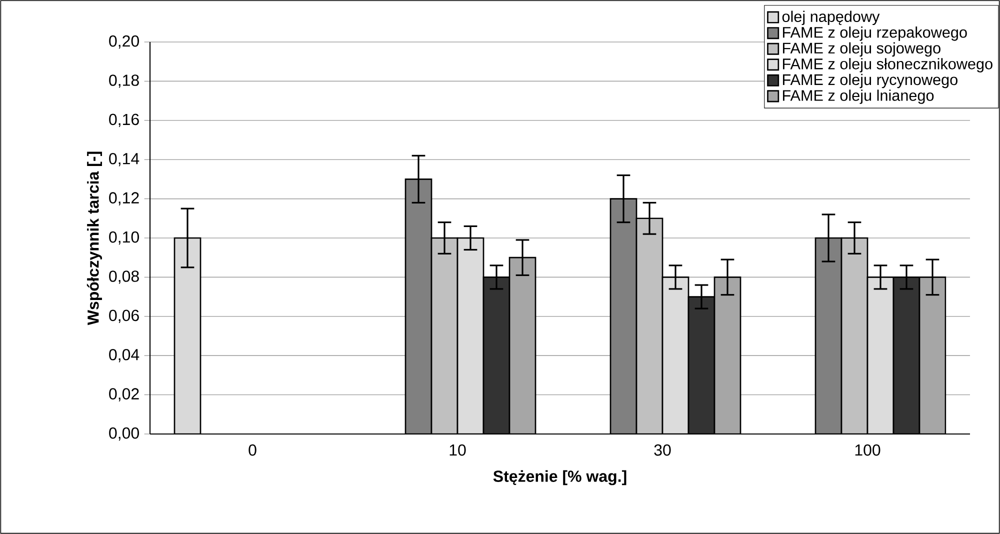 This screenshot has width=1000, height=534. Describe the element at coordinates (124, 121) in the screenshot. I see `y-tick-label: 0,16` at that location.